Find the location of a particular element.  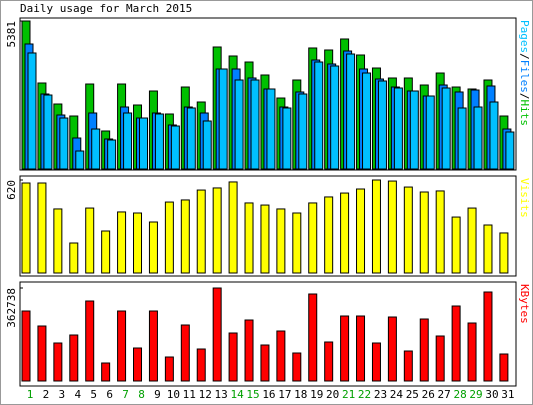

x-tick-label: 15 is located at coordinates (252, 394).